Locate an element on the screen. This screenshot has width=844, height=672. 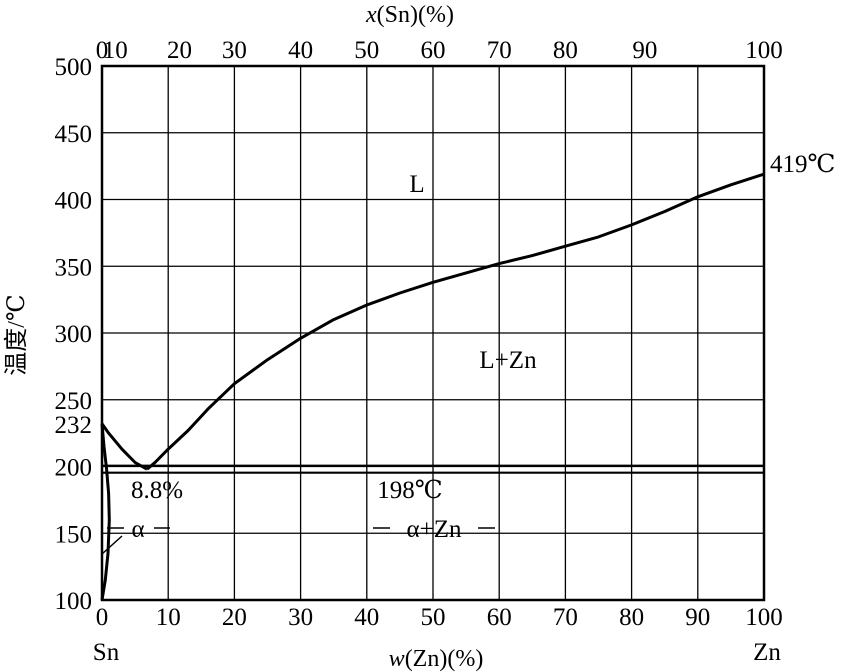
y-axis-title: 温度/℃ is located at coordinates (16, 335).